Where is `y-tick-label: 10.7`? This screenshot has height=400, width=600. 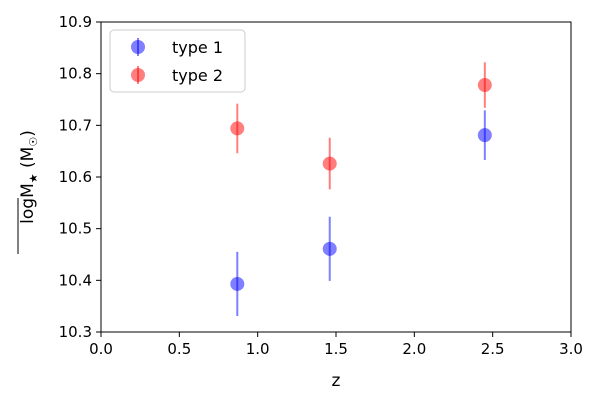
y-tick-label: 10.7 is located at coordinates (75, 125).